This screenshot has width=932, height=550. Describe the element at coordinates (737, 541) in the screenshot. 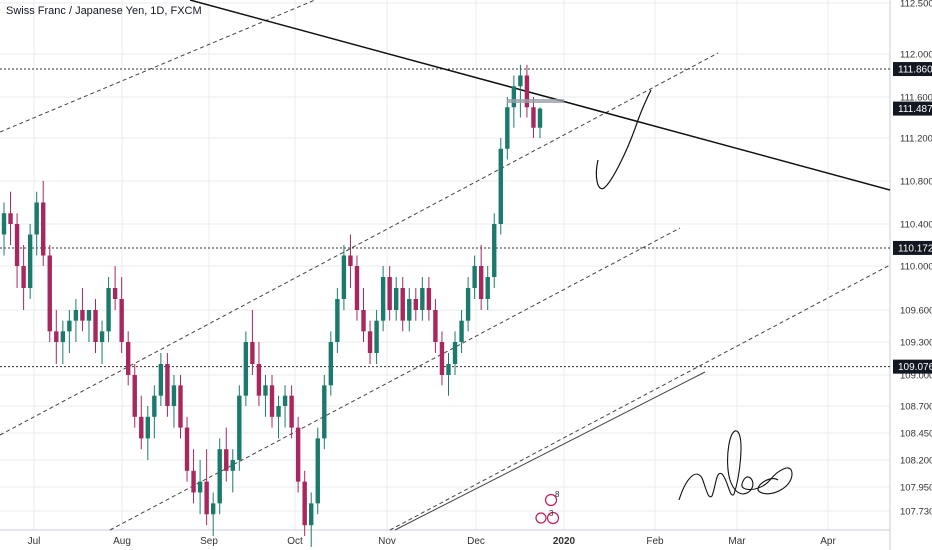

I see `x-tick-label-8: Mar` at that location.